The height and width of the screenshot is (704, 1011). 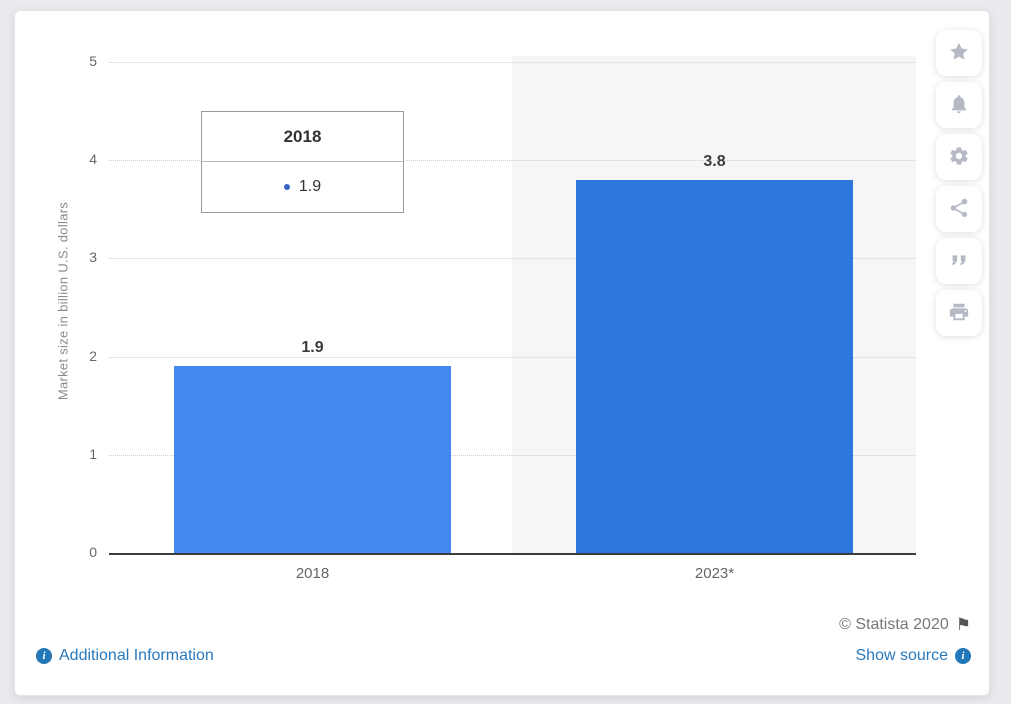 I want to click on copyright-note: © Statista 2020 ⚑, so click(x=905, y=625).